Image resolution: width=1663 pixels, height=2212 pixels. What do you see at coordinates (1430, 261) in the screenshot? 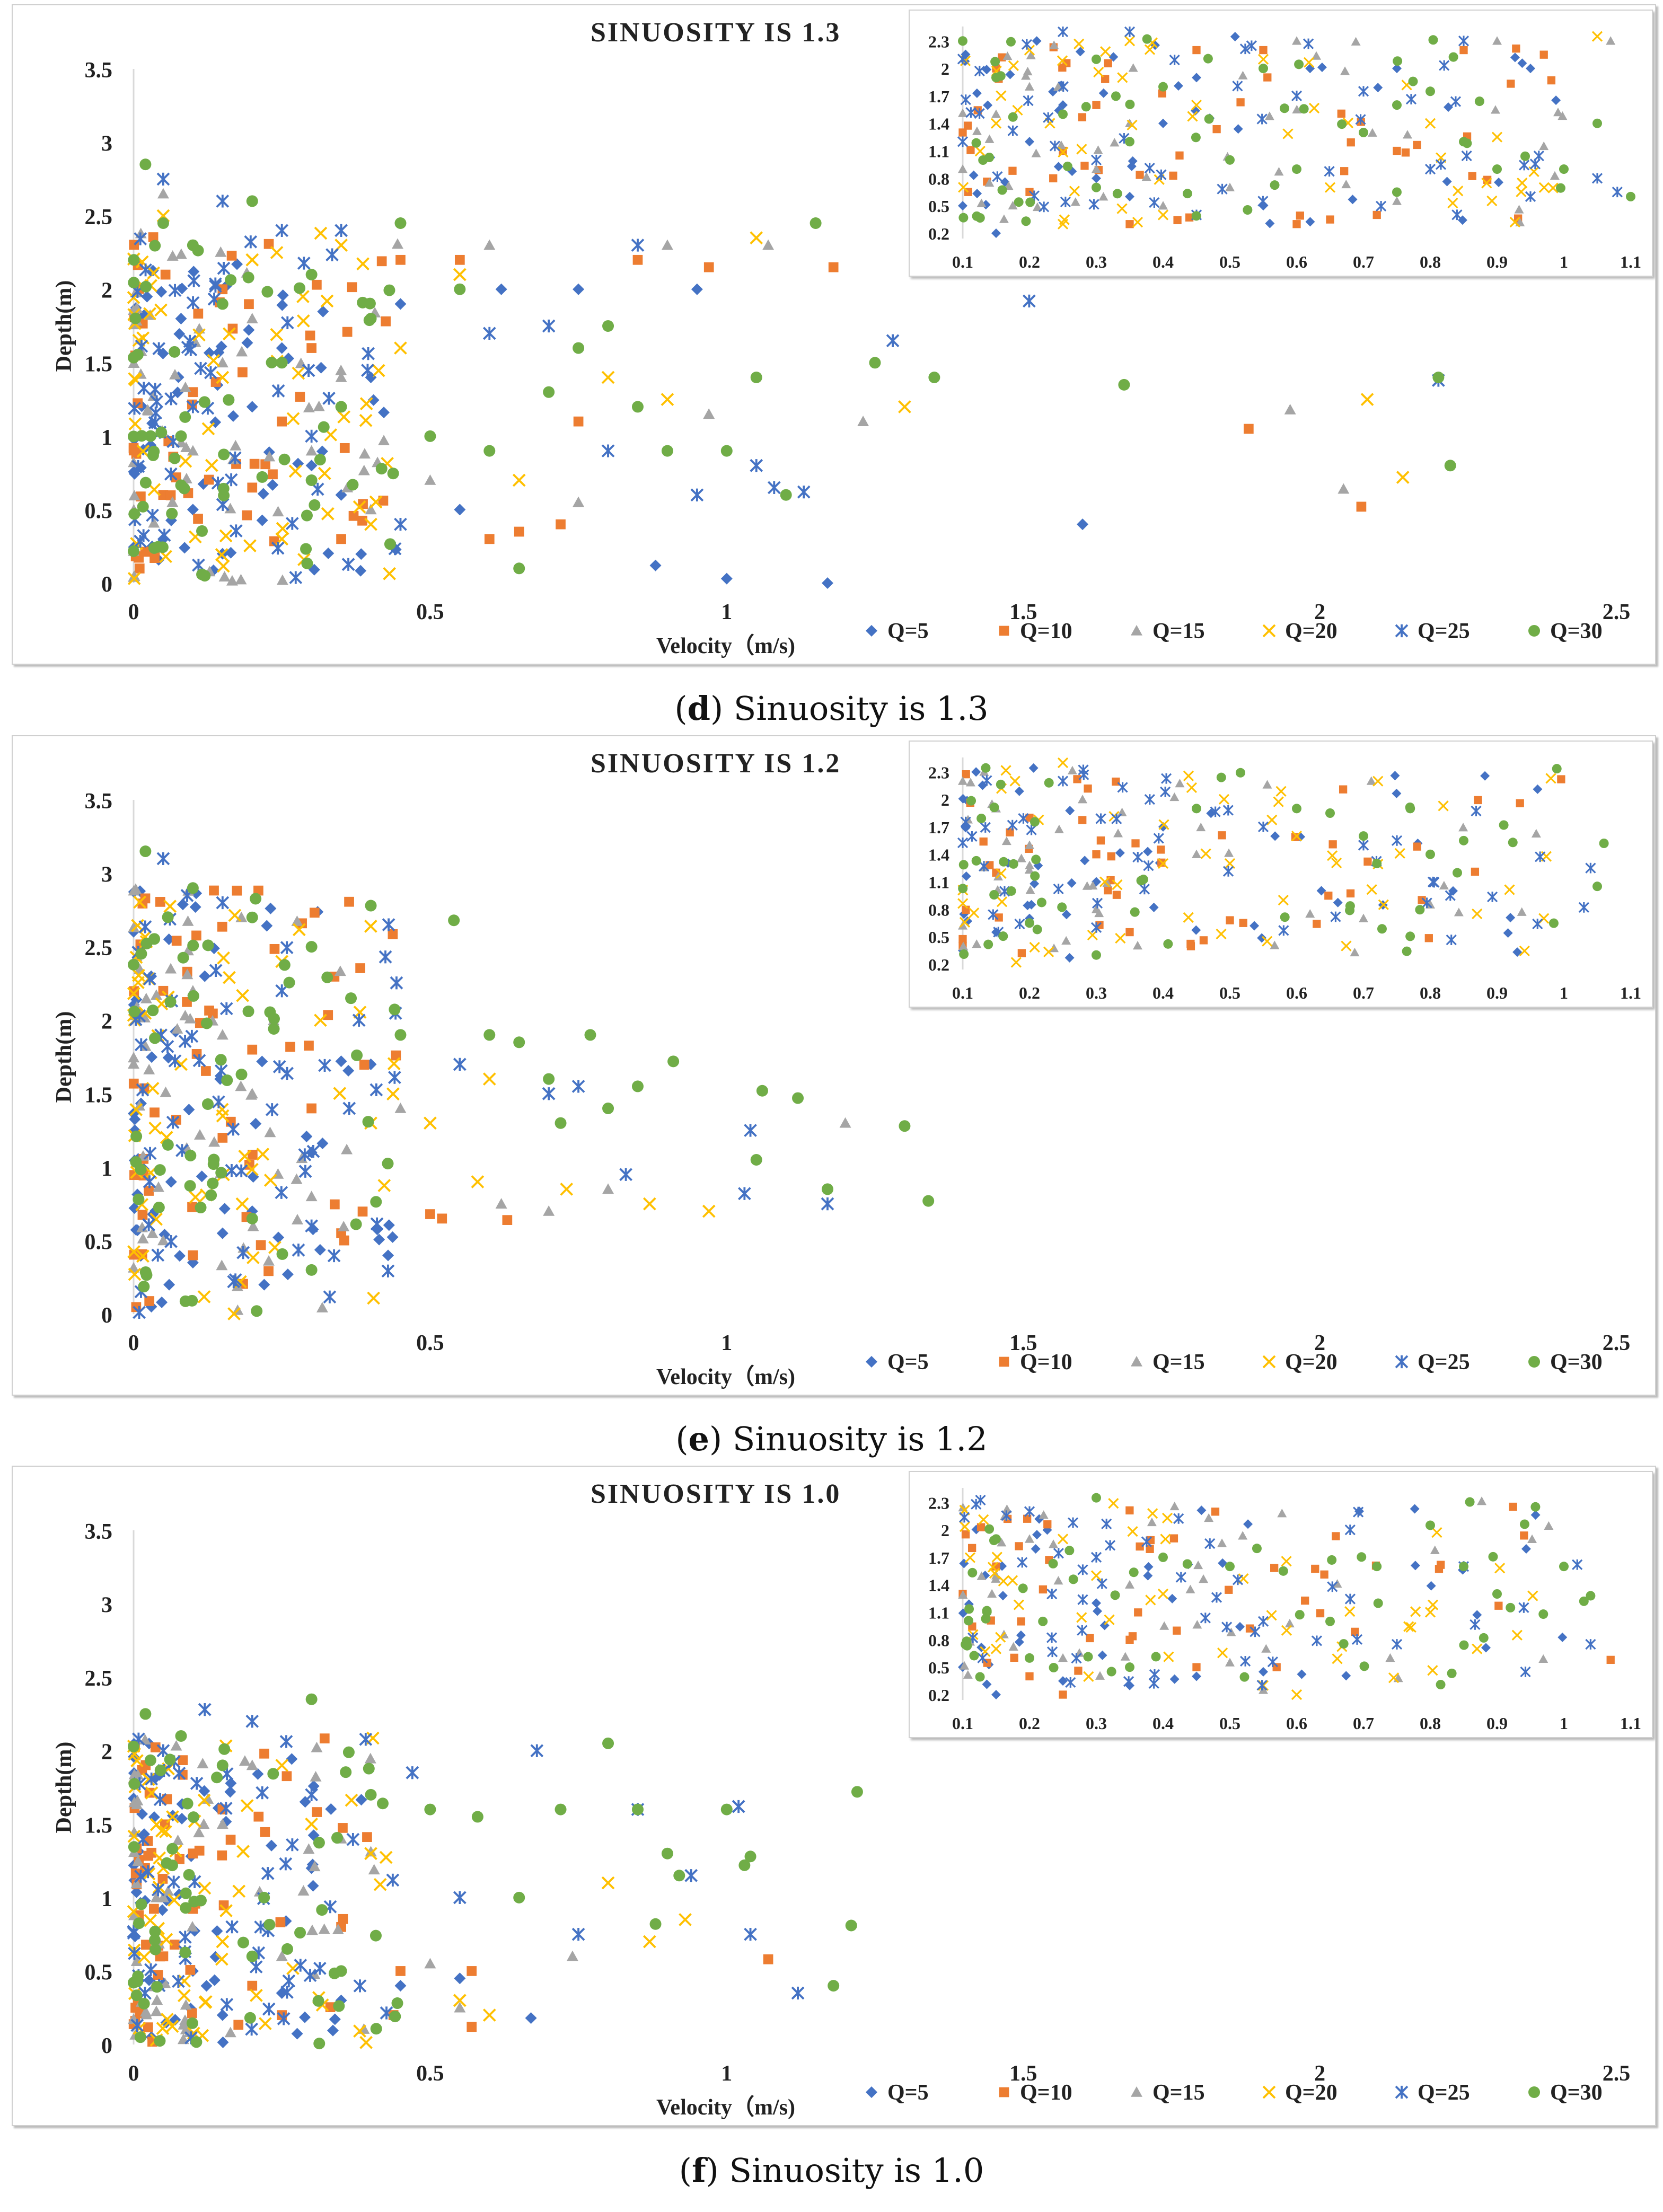
I see `inset-x-tick-label: 0.8` at bounding box center [1430, 261].